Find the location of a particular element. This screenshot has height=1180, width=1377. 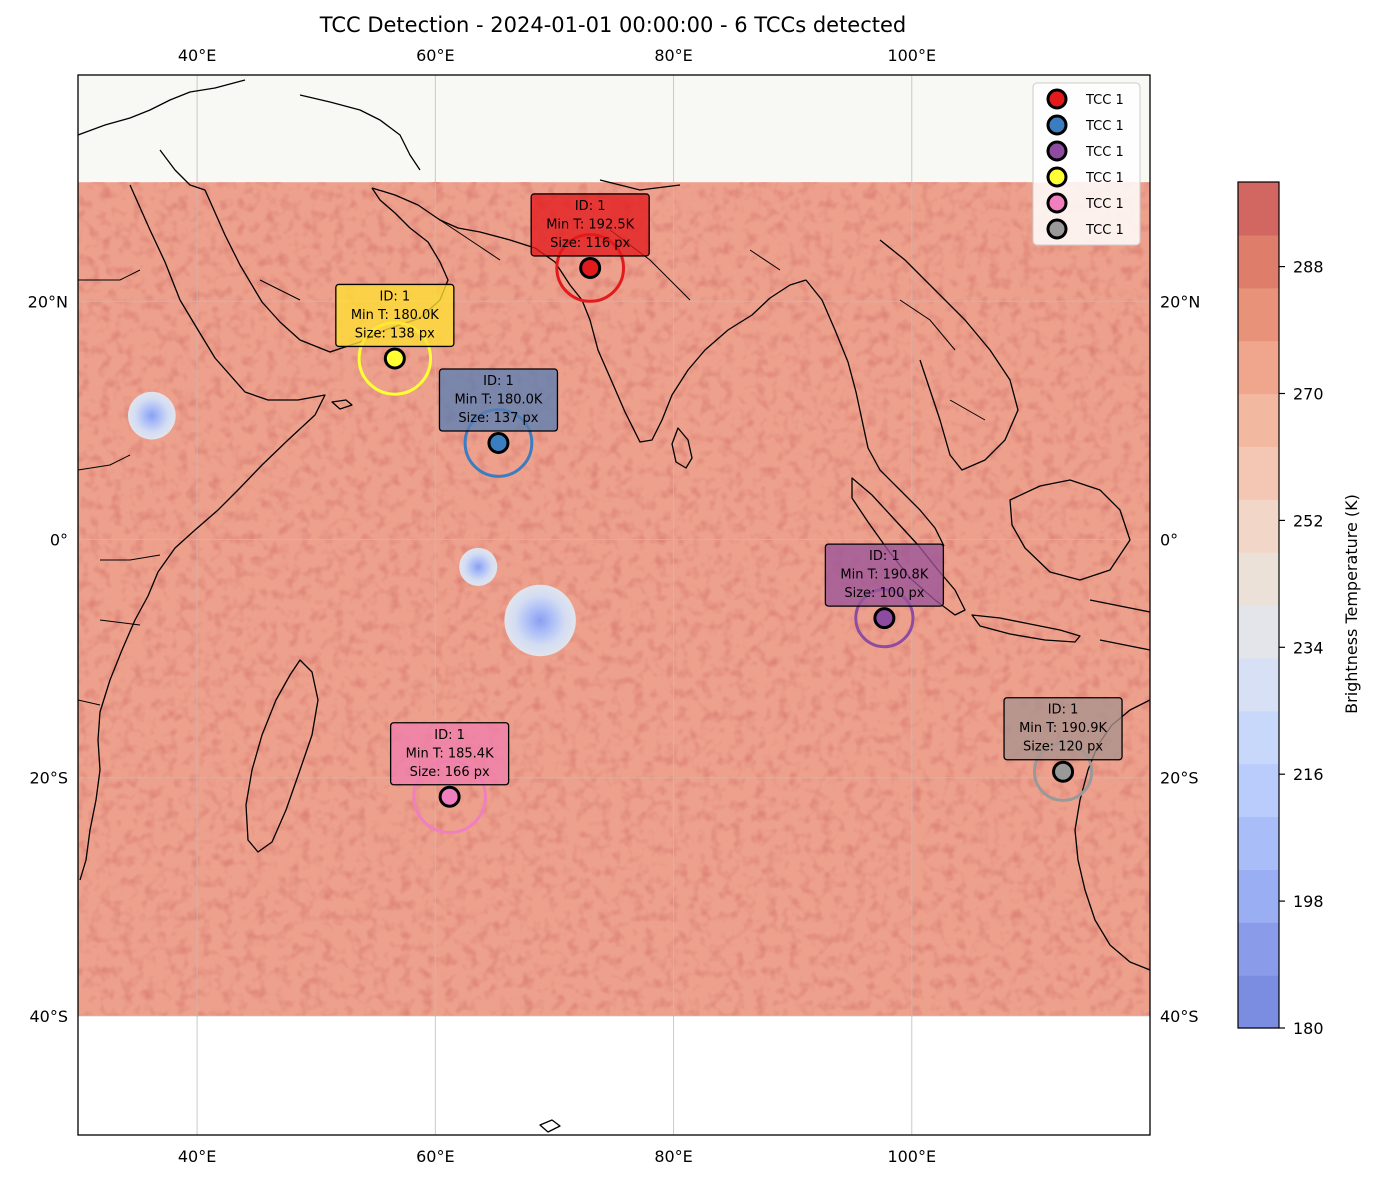

colorbar-frame is located at coordinates (1258, 605).